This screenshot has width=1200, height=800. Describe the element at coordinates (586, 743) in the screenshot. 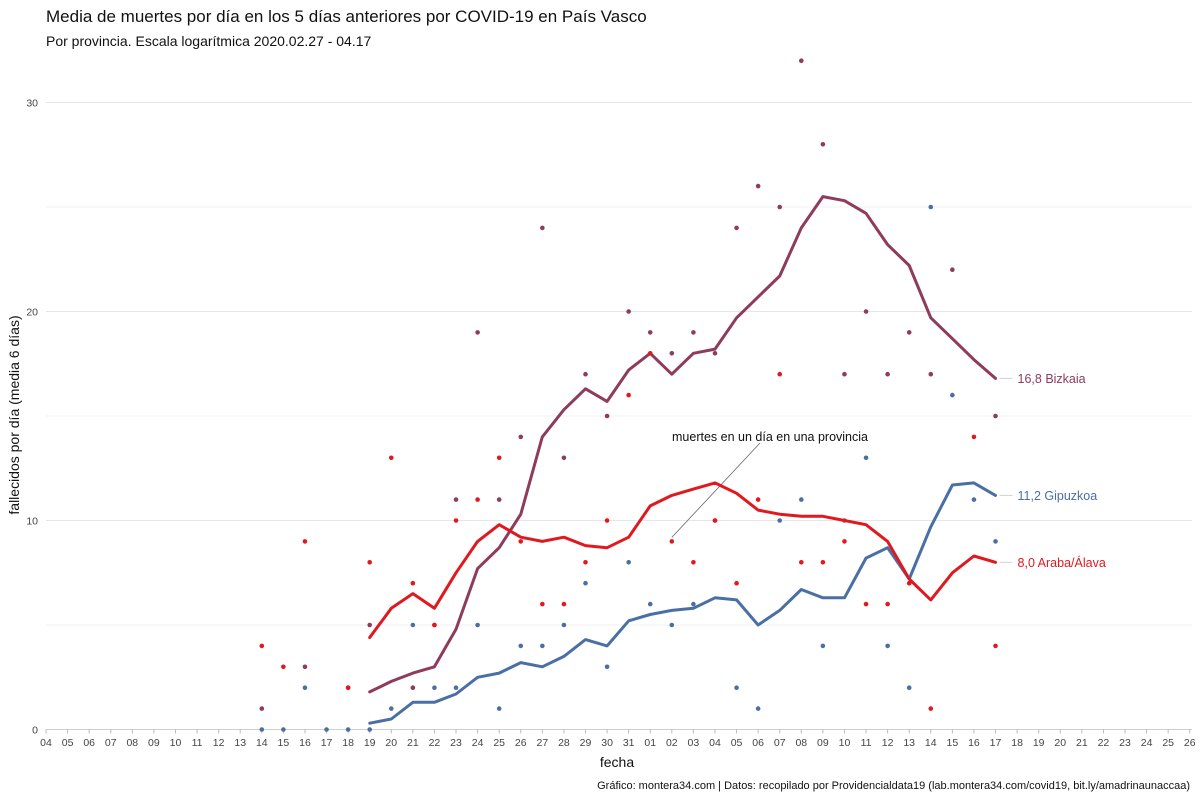

I see `x-tick-label: 29` at that location.